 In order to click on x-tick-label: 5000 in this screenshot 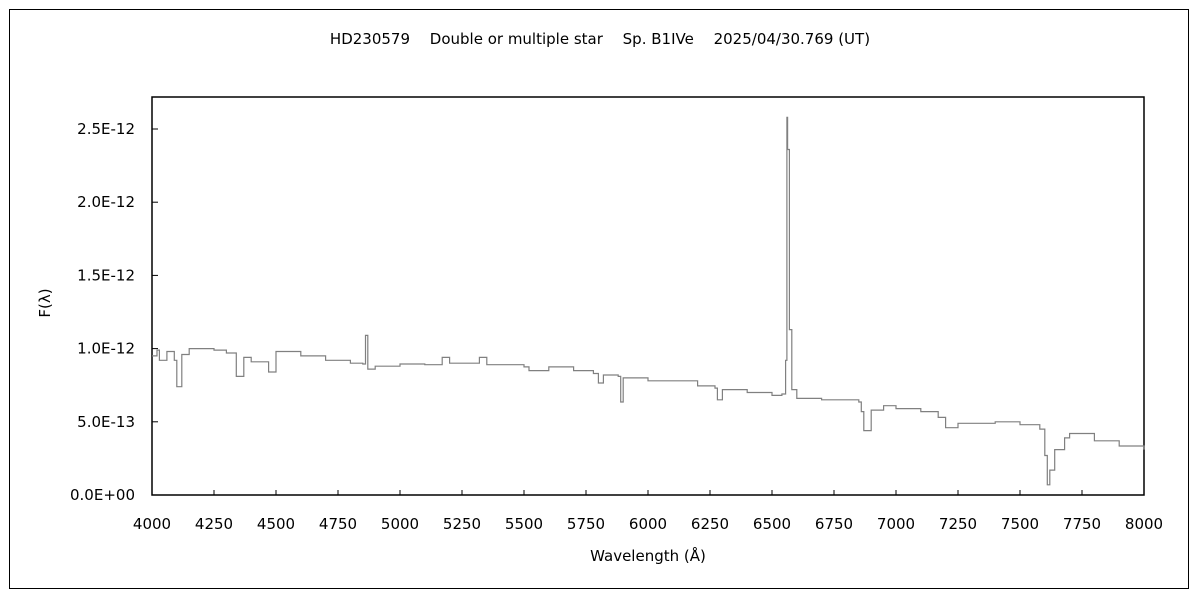, I will do `click(400, 524)`.